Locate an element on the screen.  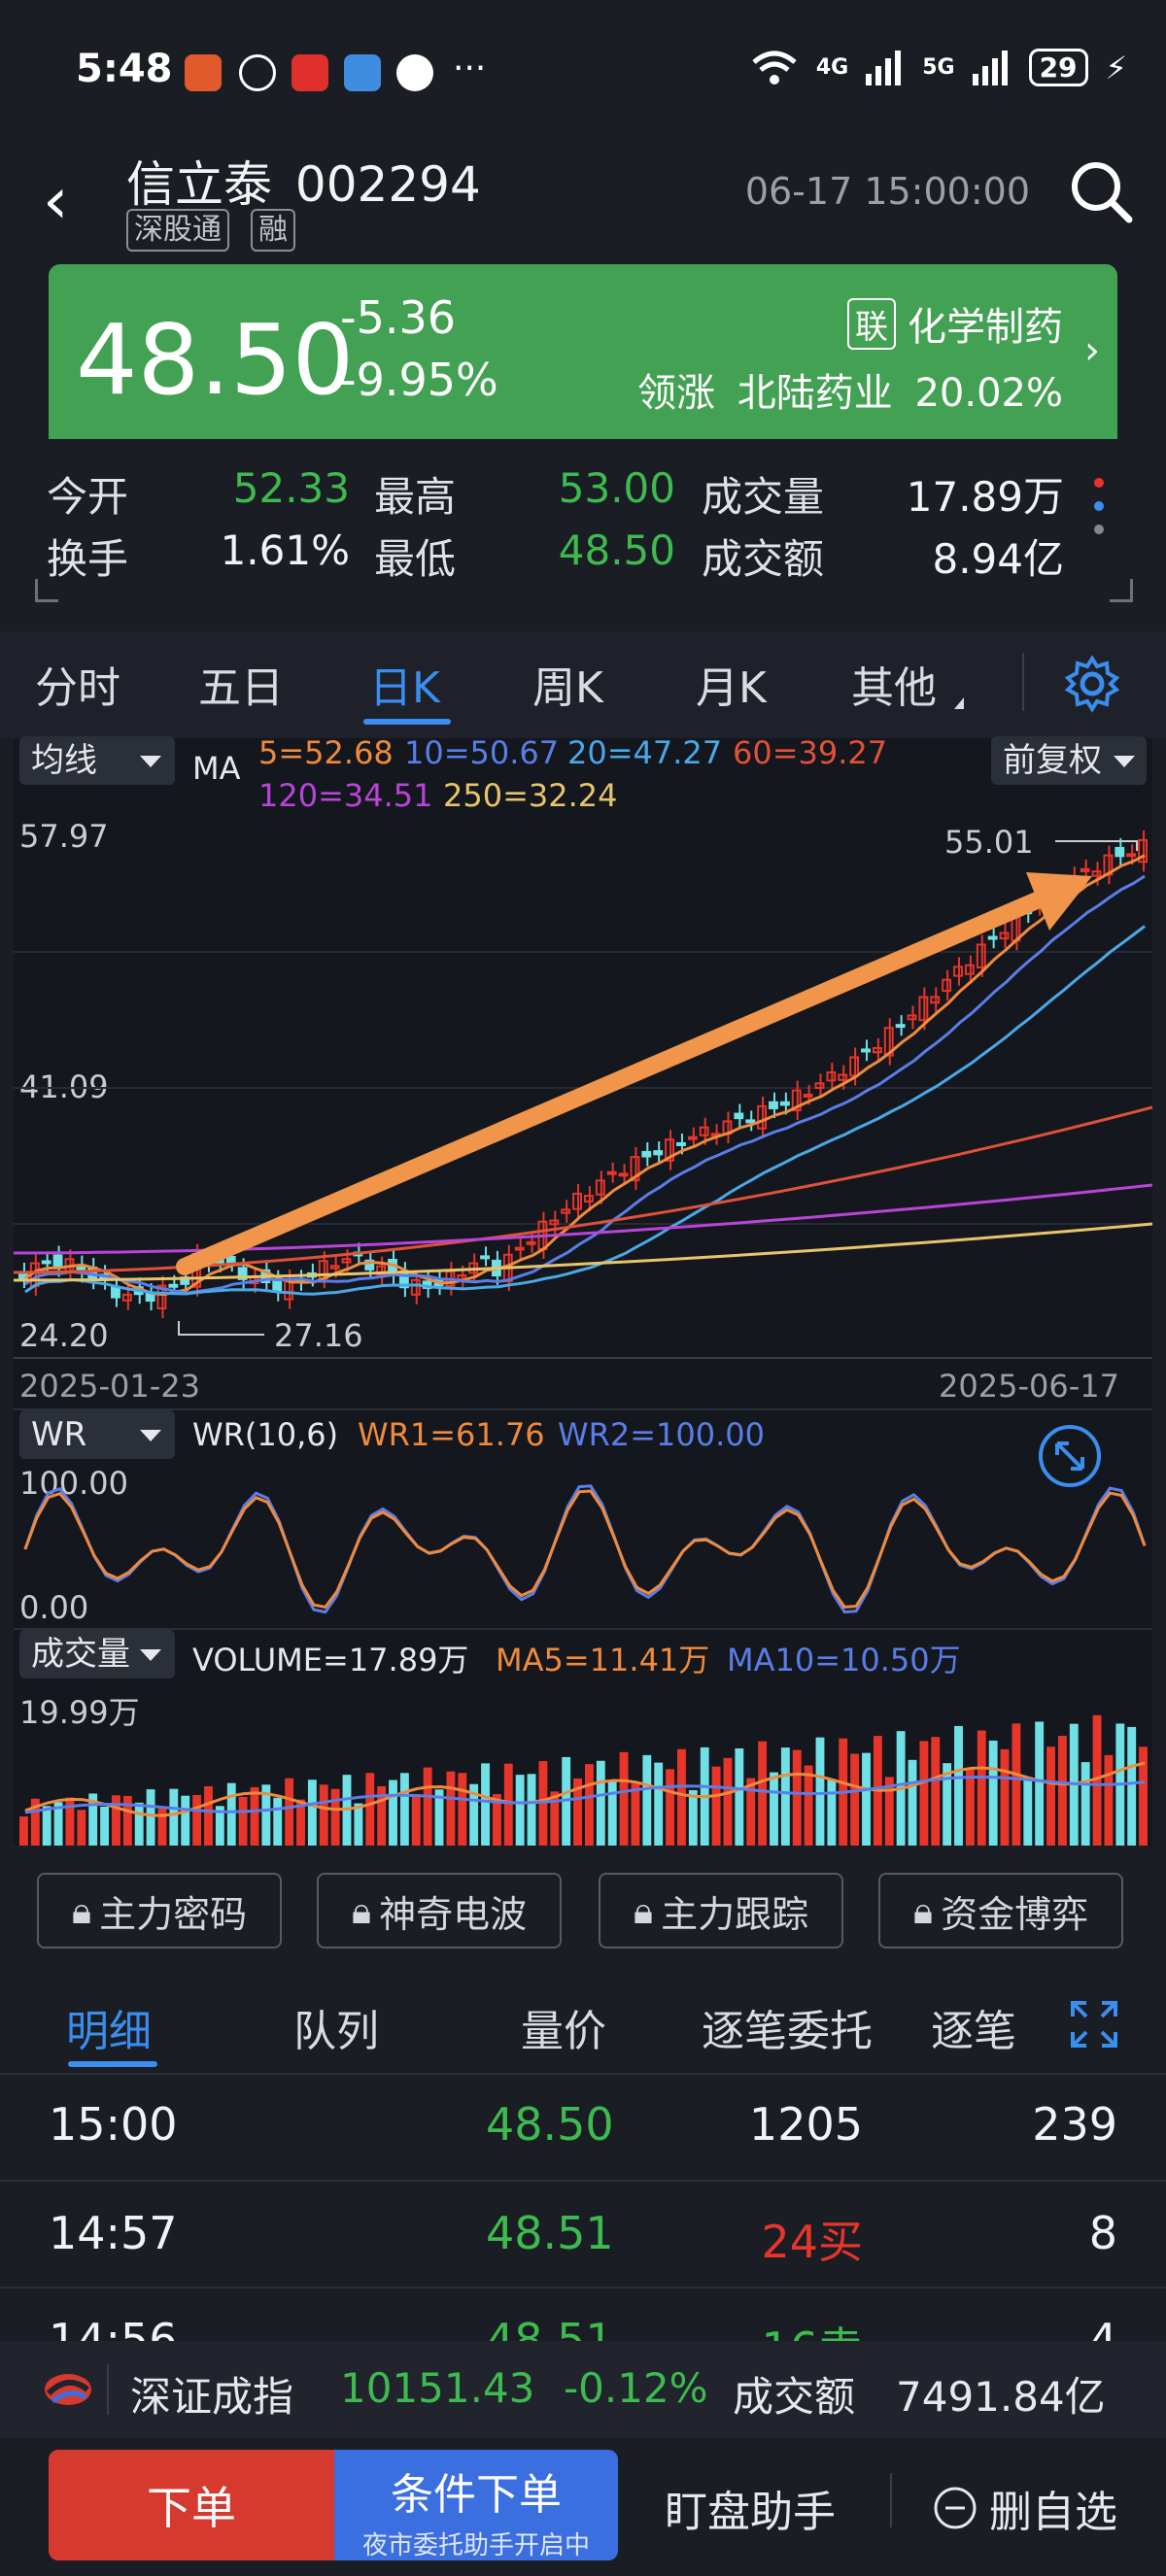
date-end: 2025-06-17 is located at coordinates (1029, 1386).